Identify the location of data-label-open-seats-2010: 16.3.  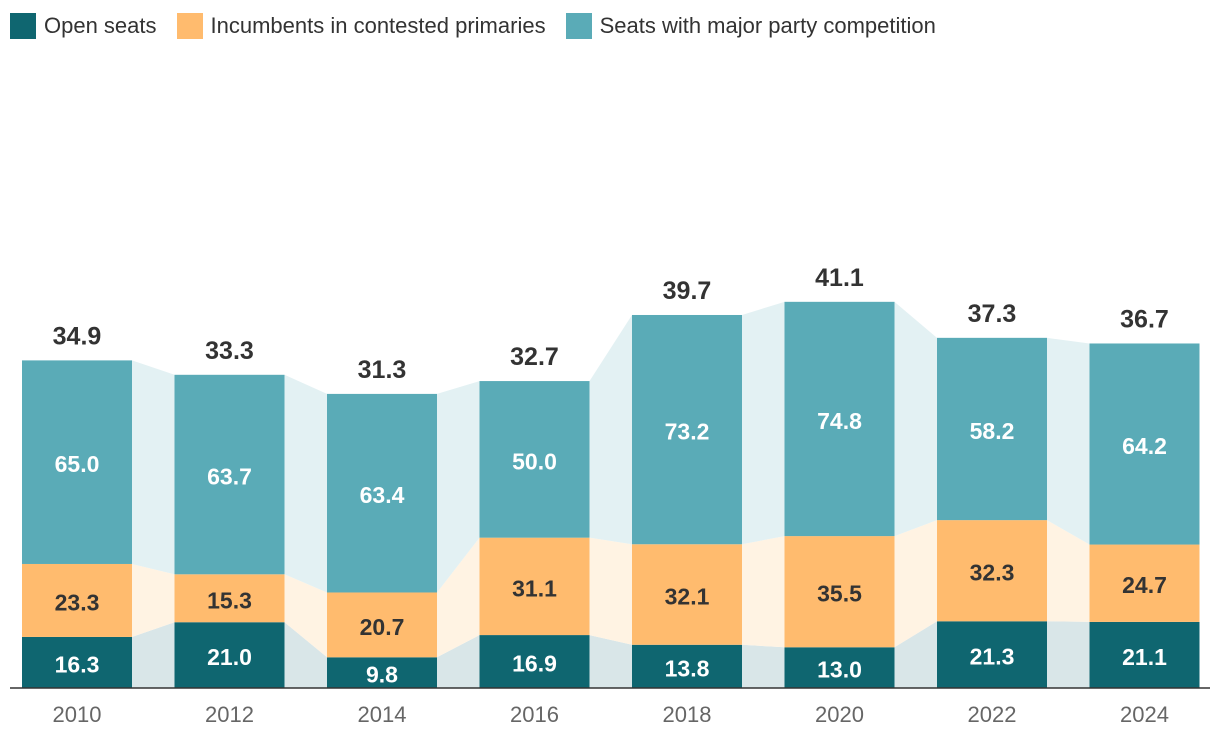
(77, 664).